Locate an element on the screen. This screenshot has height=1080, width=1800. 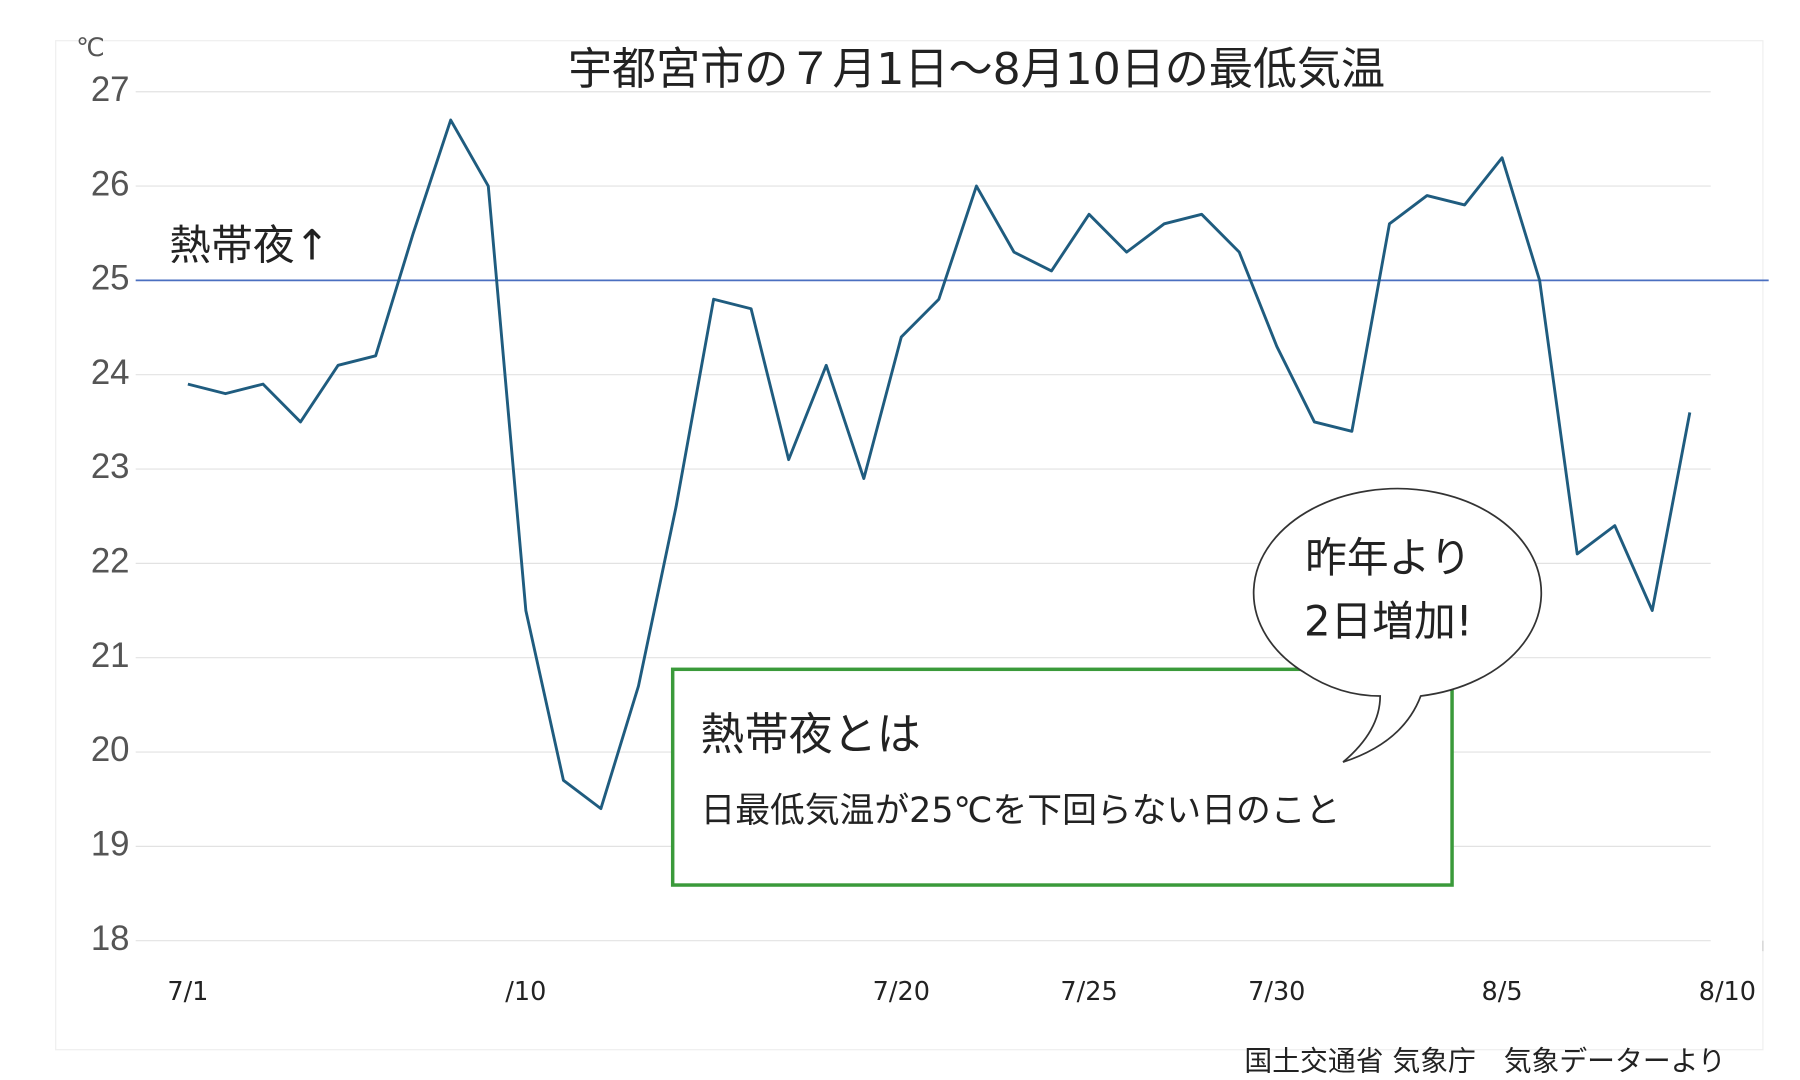
bubble-line: 2日増加! is located at coordinates (1388, 621).